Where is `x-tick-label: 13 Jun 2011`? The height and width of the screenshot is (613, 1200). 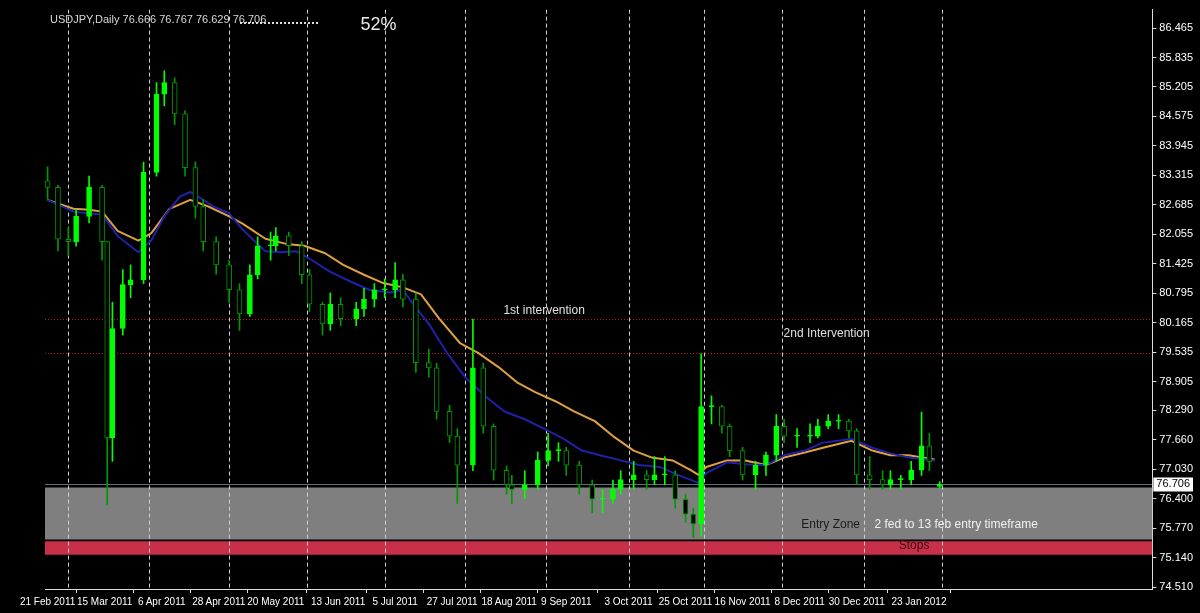
x-tick-label: 13 Jun 2011 is located at coordinates (338, 601).